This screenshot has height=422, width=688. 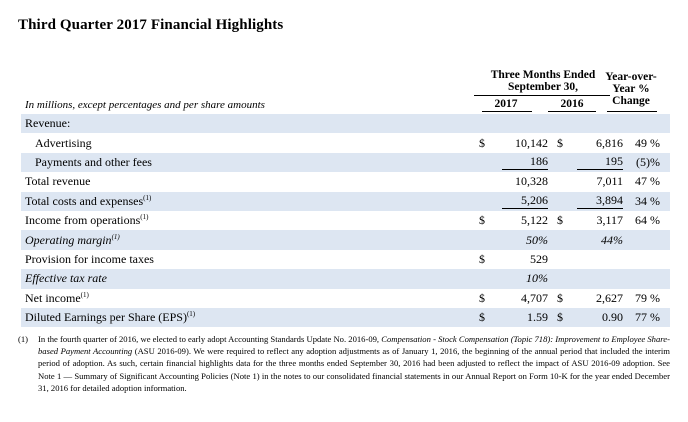 What do you see at coordinates (151, 25) in the screenshot?
I see `page-title: Third Quarter 2017 Financial Highlights` at bounding box center [151, 25].